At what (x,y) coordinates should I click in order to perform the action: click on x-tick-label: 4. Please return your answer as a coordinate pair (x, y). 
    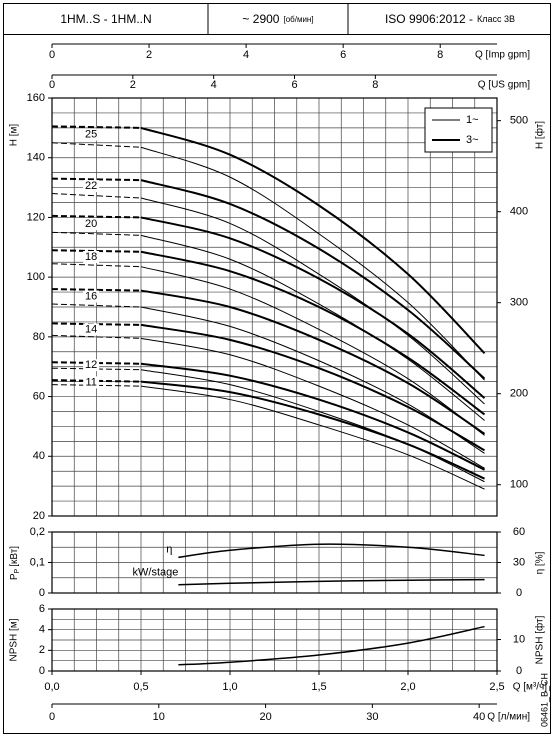
    Looking at the image, I should click on (214, 85).